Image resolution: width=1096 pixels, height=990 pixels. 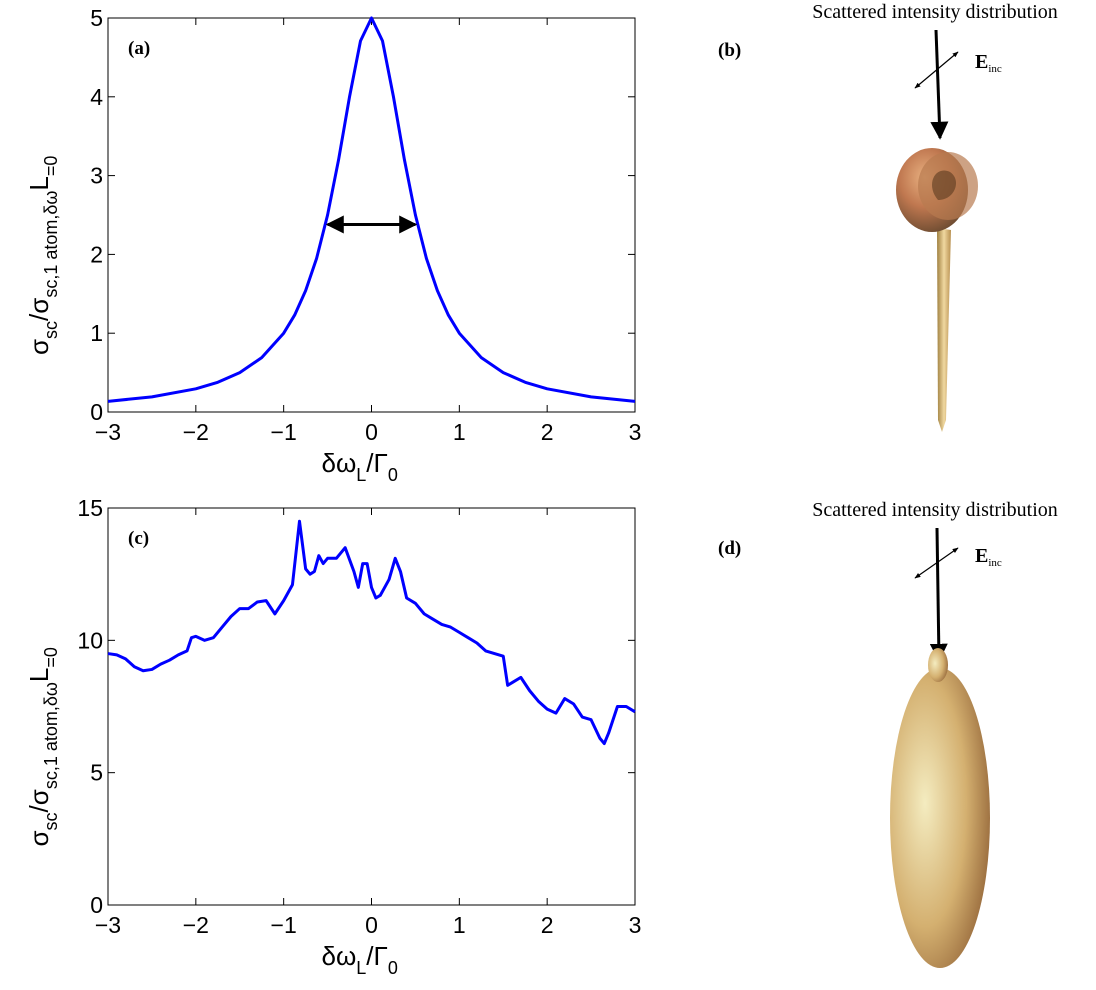 What do you see at coordinates (96, 333) in the screenshot?
I see `y-tick-label: 1` at bounding box center [96, 333].